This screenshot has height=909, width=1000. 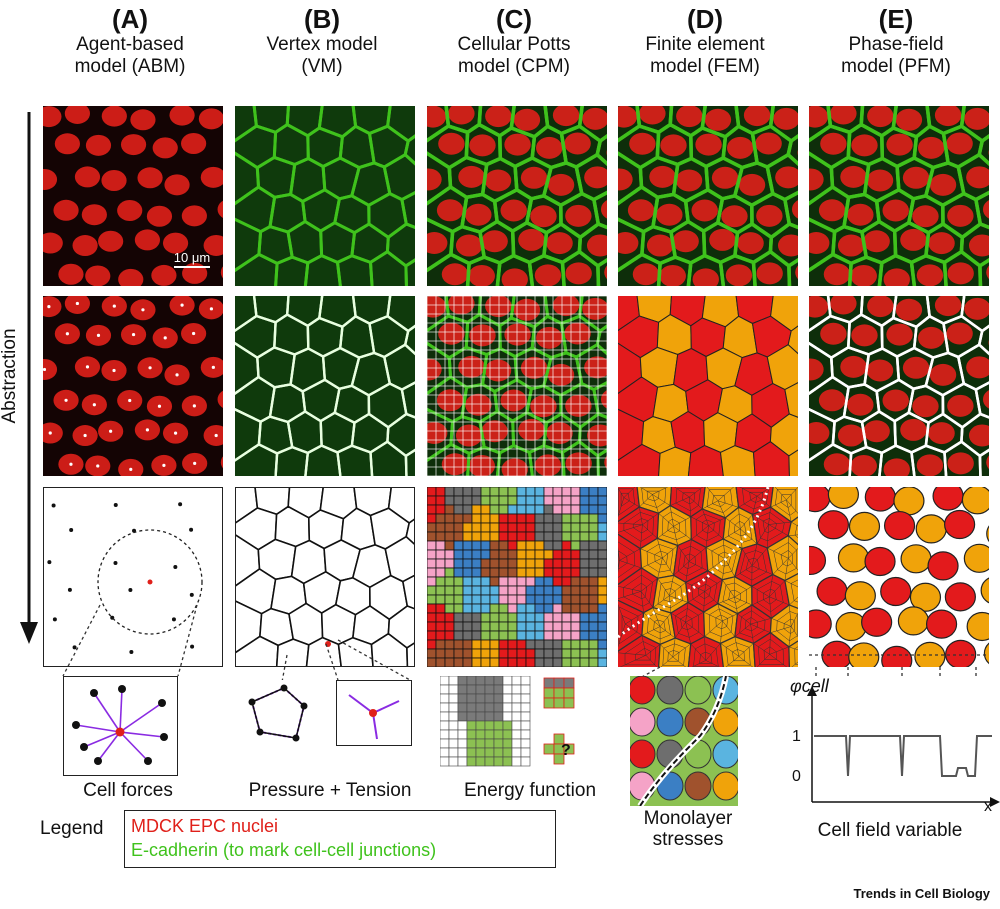 I want to click on column-title-line1: Phase-field, so click(x=896, y=44).